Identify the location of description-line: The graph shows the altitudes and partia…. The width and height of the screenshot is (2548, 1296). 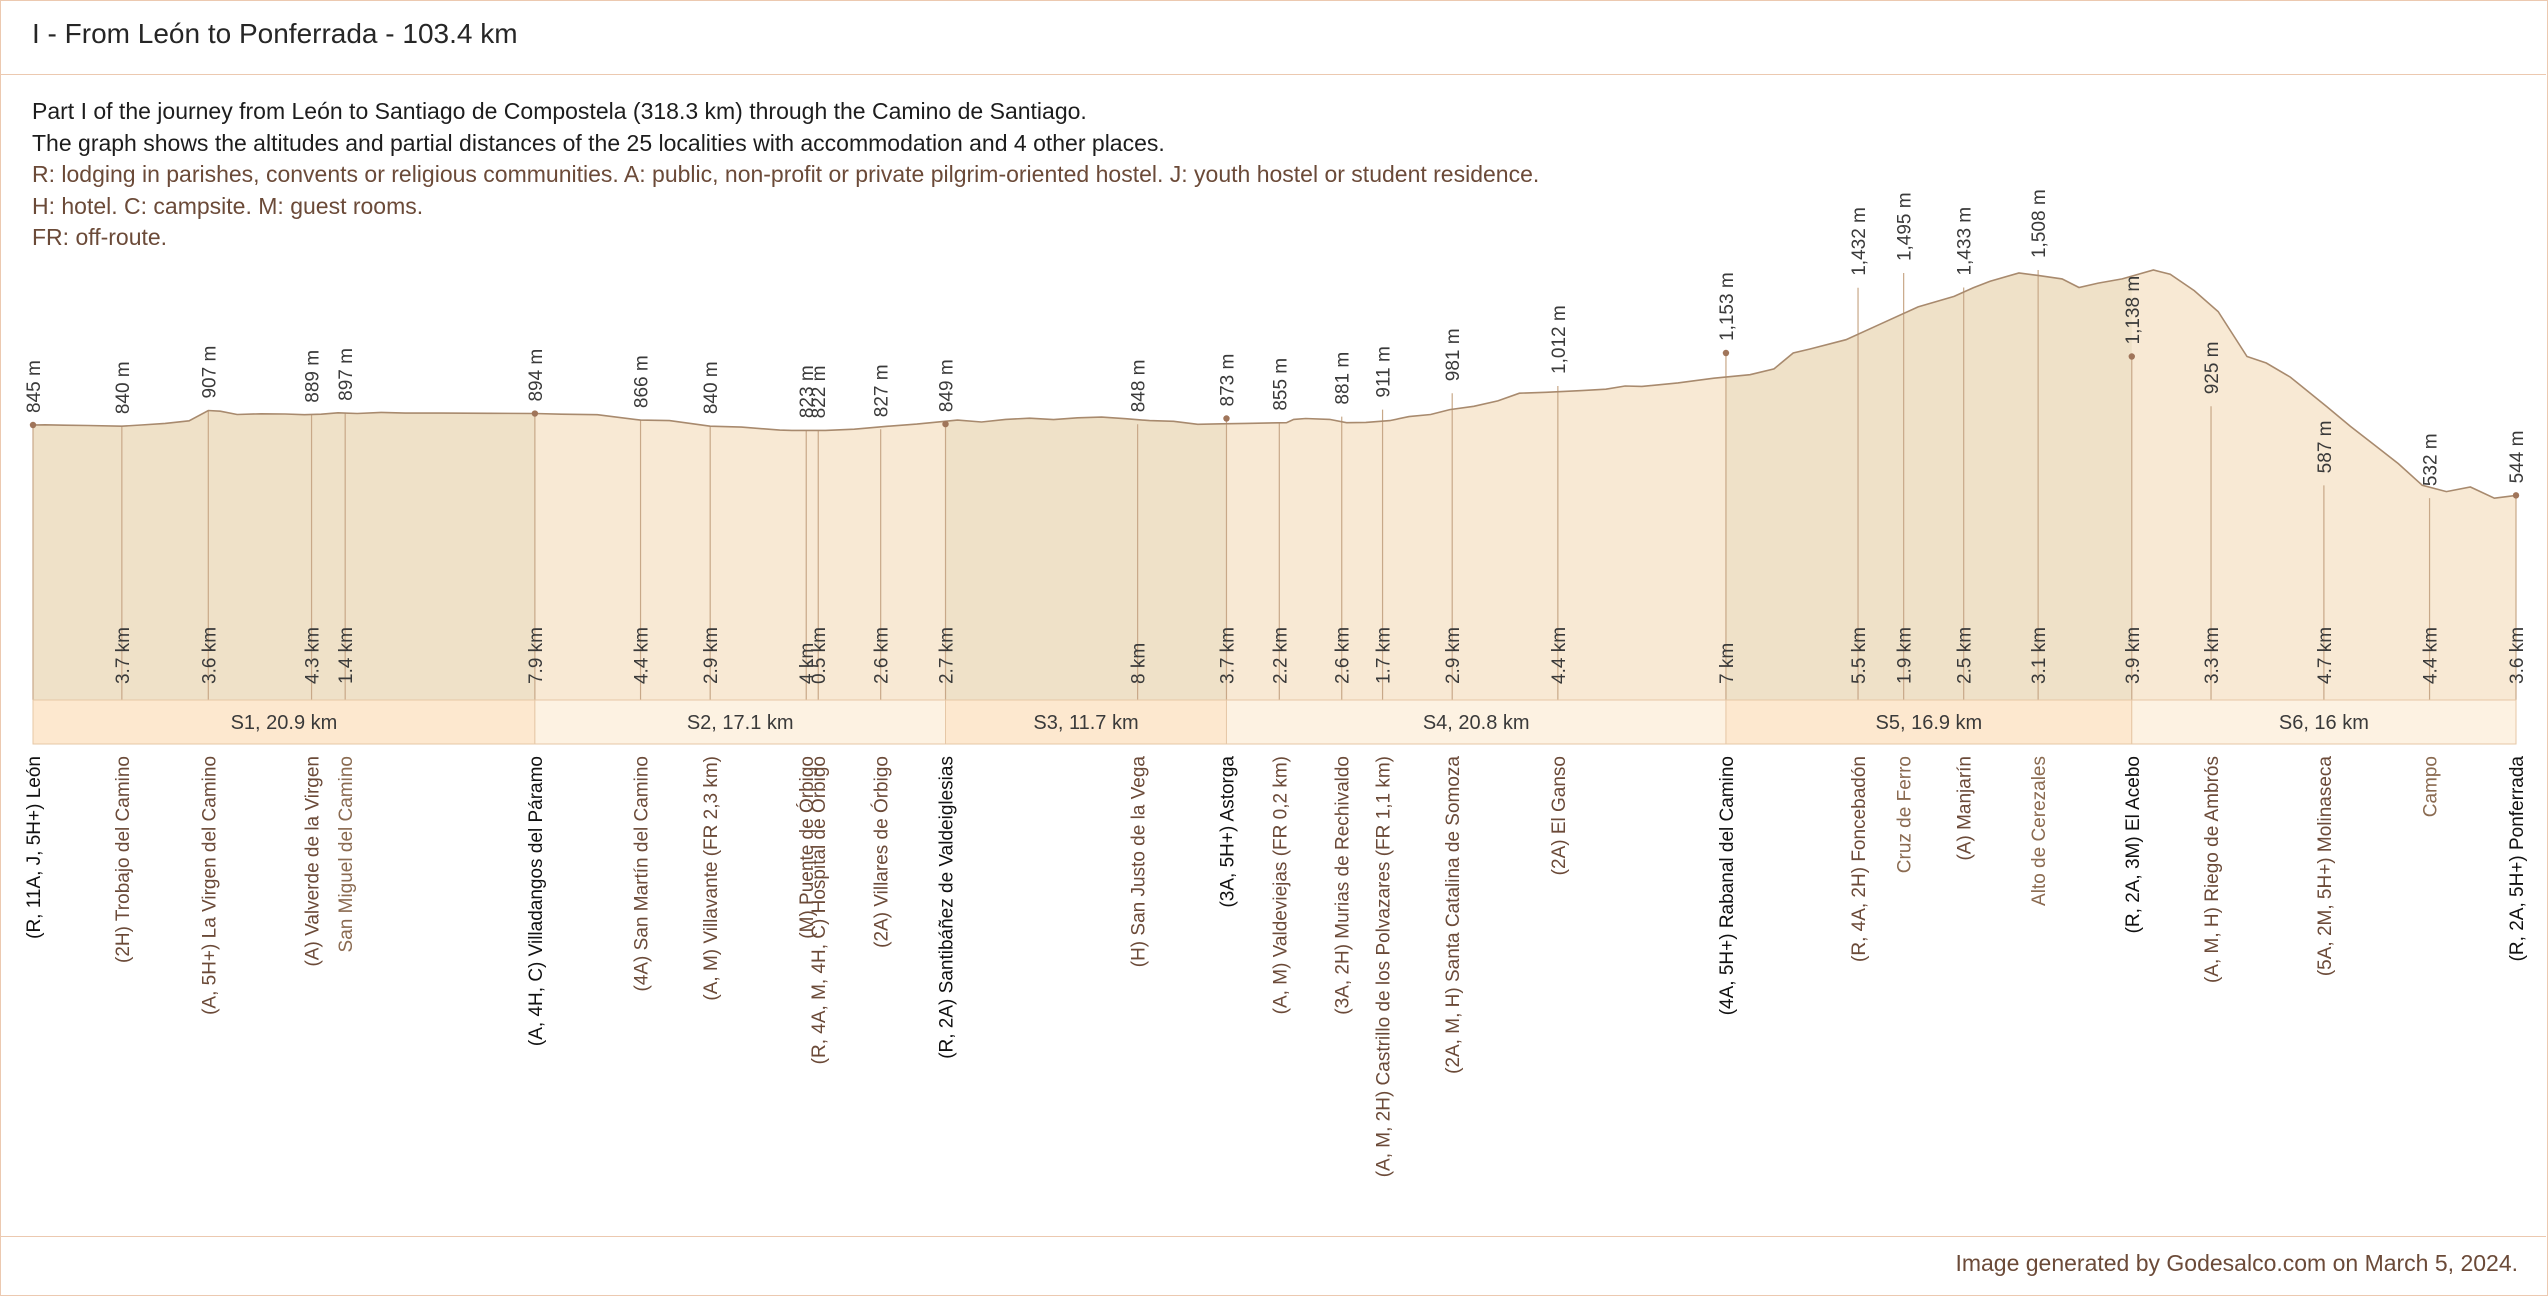
(598, 142).